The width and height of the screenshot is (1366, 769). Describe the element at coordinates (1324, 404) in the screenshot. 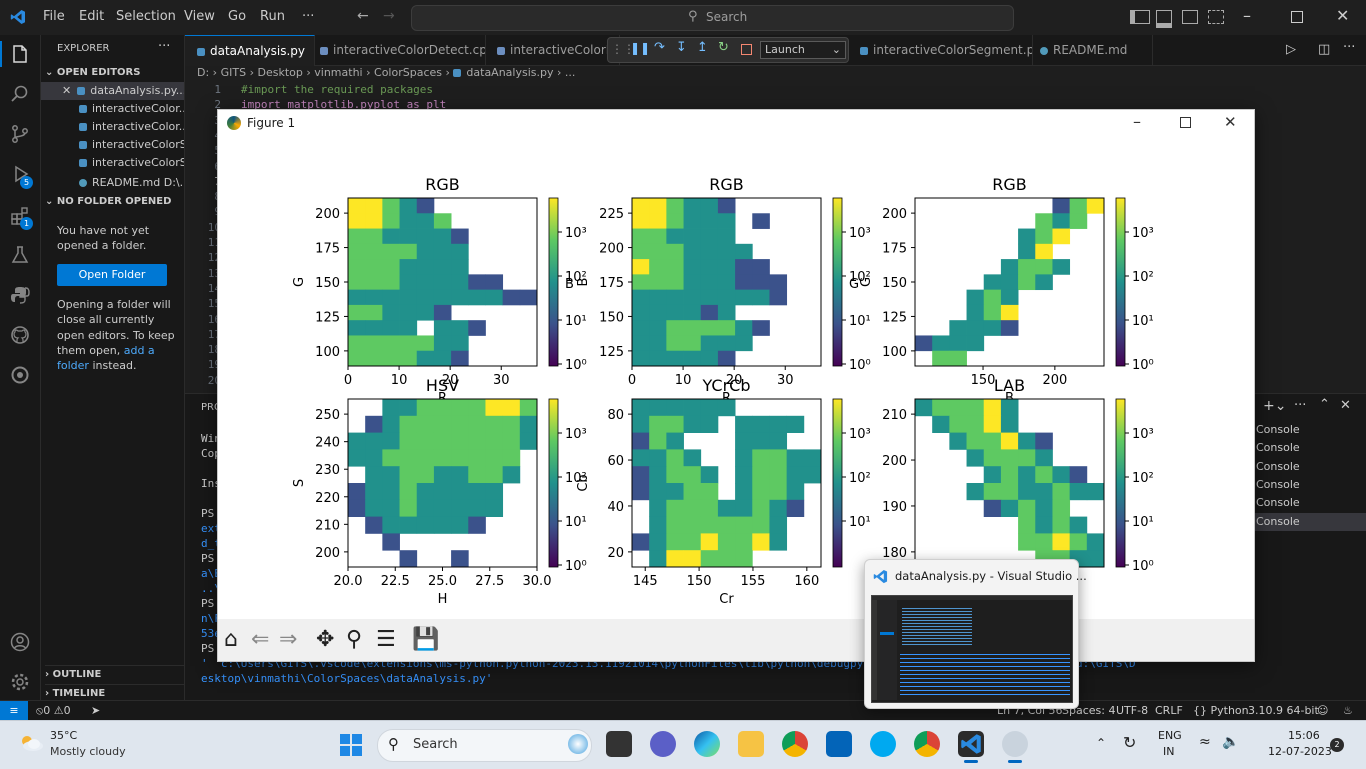

I see `maximize-panel-icon: ⌃` at that location.